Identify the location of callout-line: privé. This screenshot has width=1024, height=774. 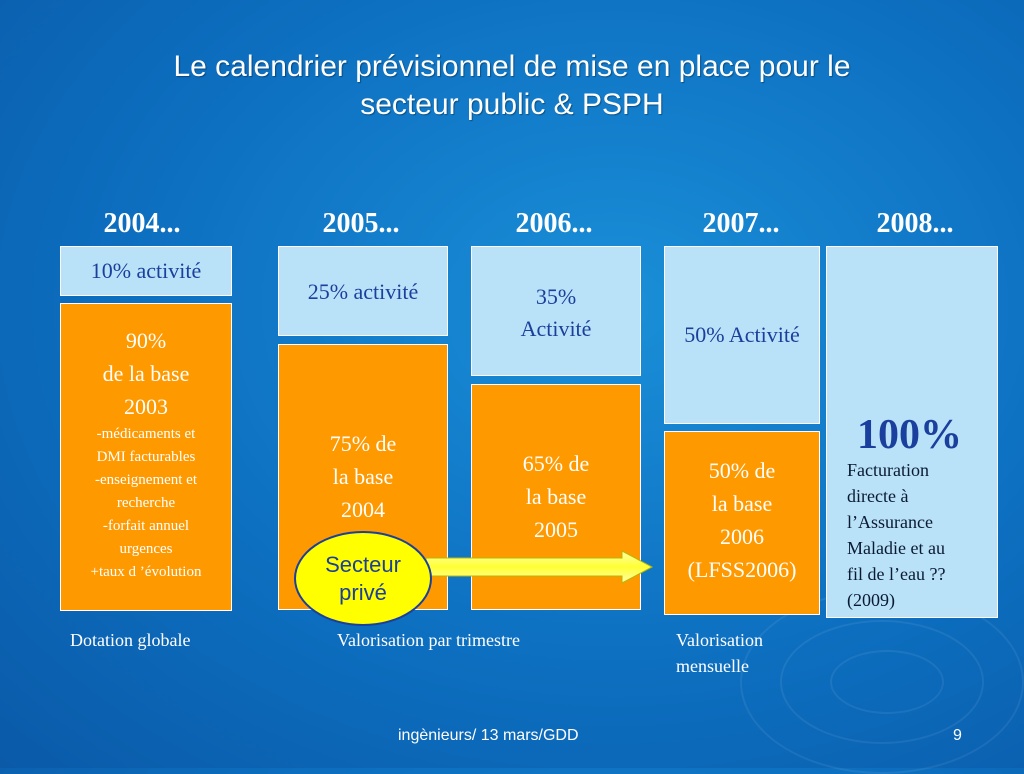
(363, 592).